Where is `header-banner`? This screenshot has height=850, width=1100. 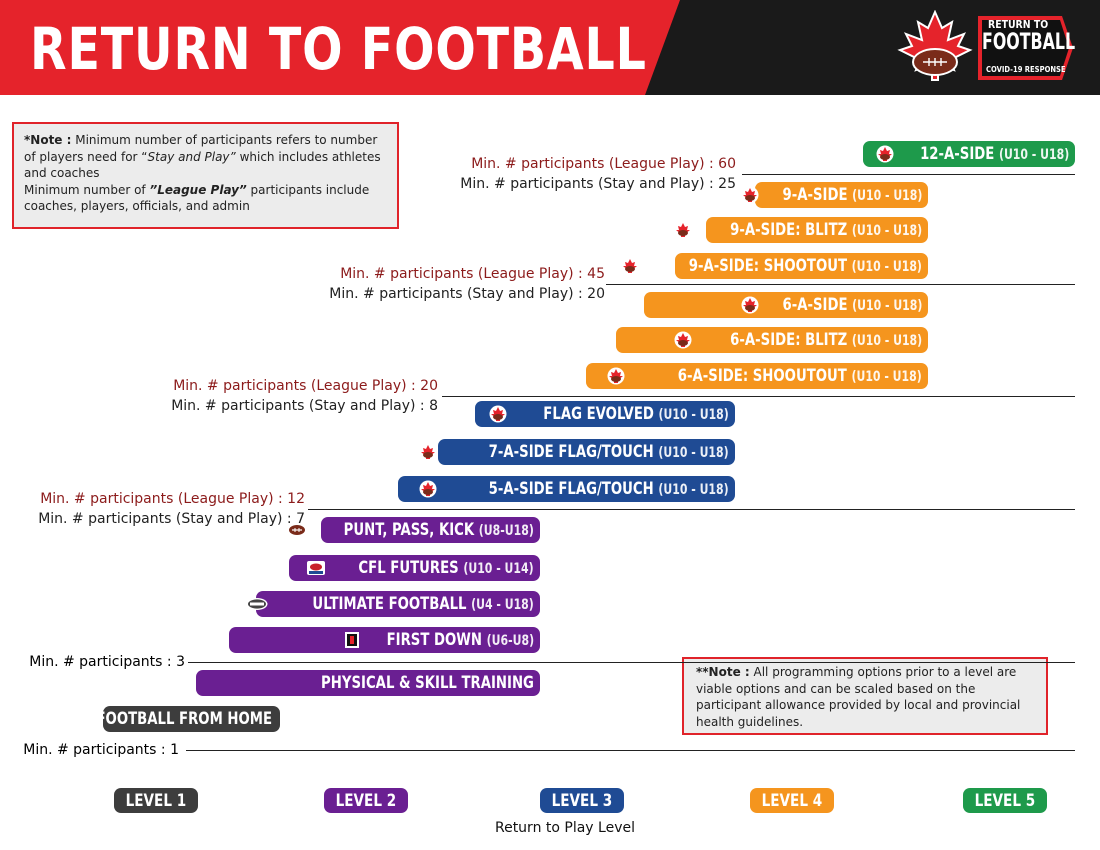 header-banner is located at coordinates (550, 47).